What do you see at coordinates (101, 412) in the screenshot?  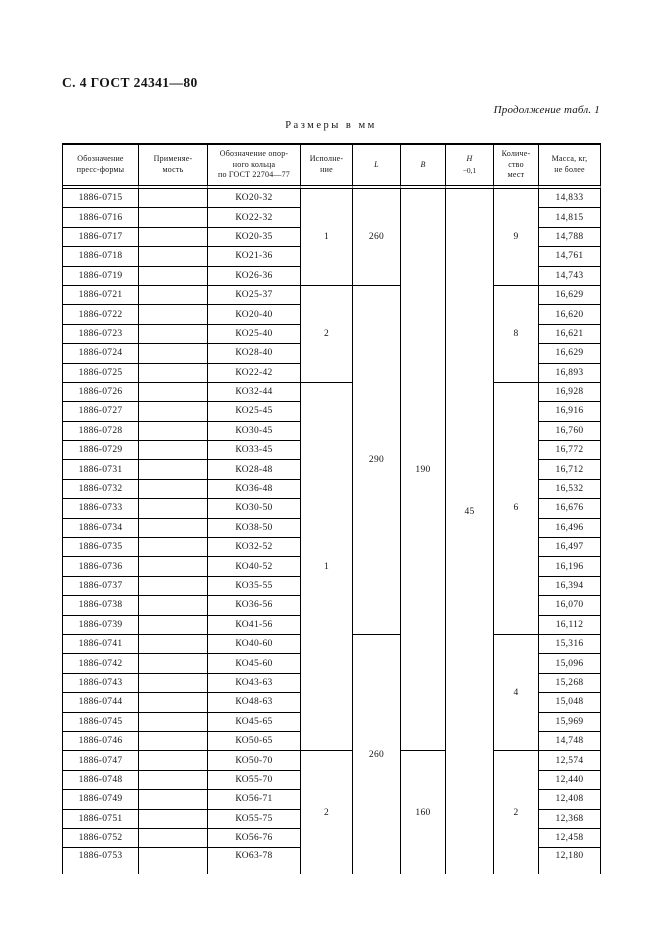 I see `press-form-cell: 1886-0727` at bounding box center [101, 412].